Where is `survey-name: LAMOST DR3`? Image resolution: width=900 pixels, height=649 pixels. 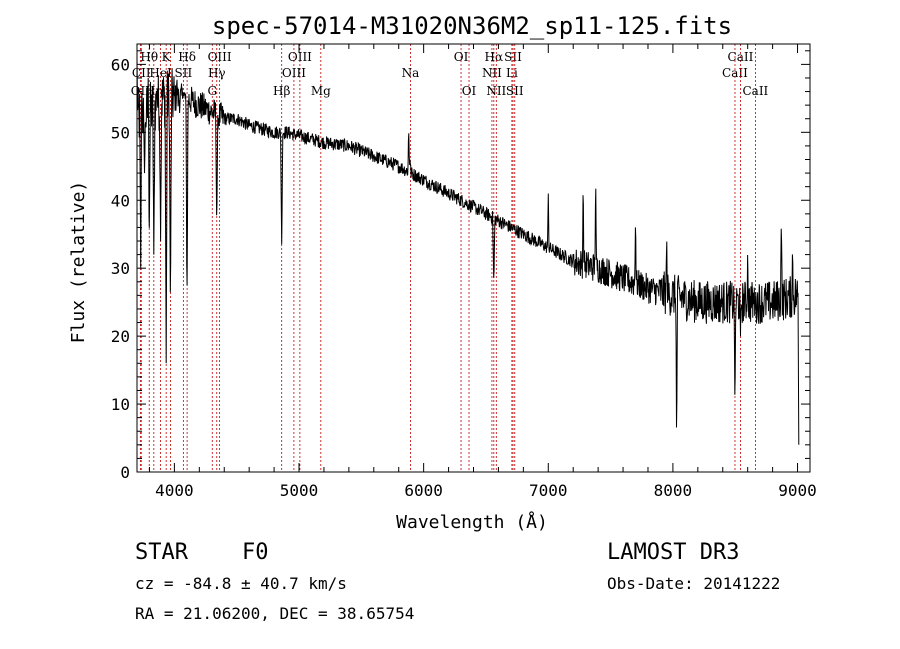 survey-name: LAMOST DR3 is located at coordinates (673, 552).